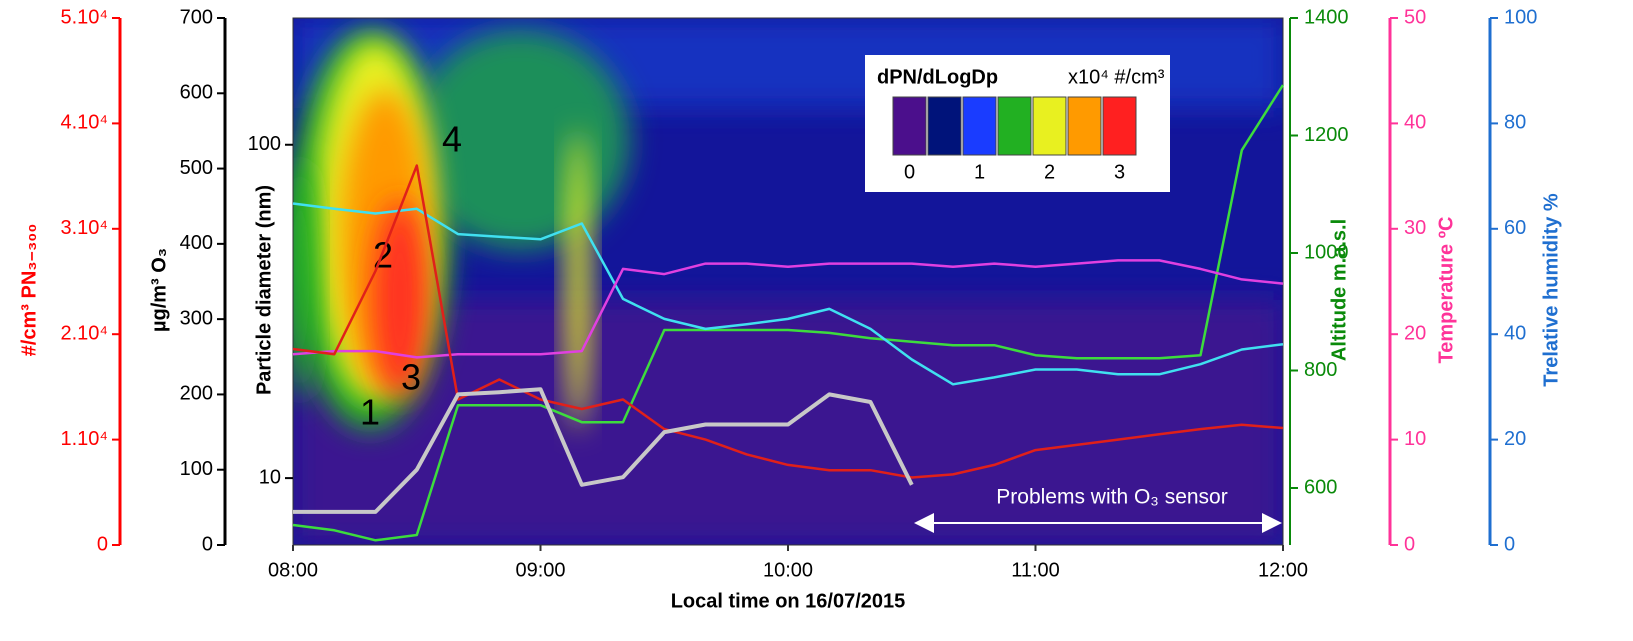 The height and width of the screenshot is (641, 1633). I want to click on y-tick-label: 1.10⁴, so click(84, 439).